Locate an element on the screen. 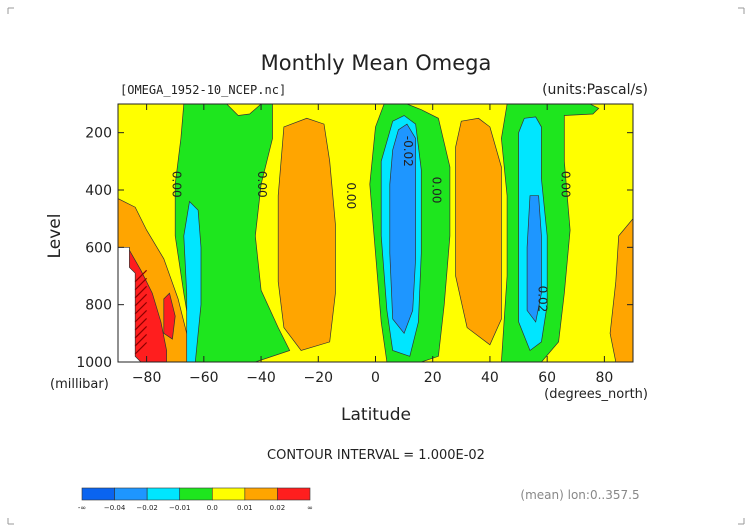 This screenshot has height=532, width=752. contour-label: -0.02 is located at coordinates (408, 151).